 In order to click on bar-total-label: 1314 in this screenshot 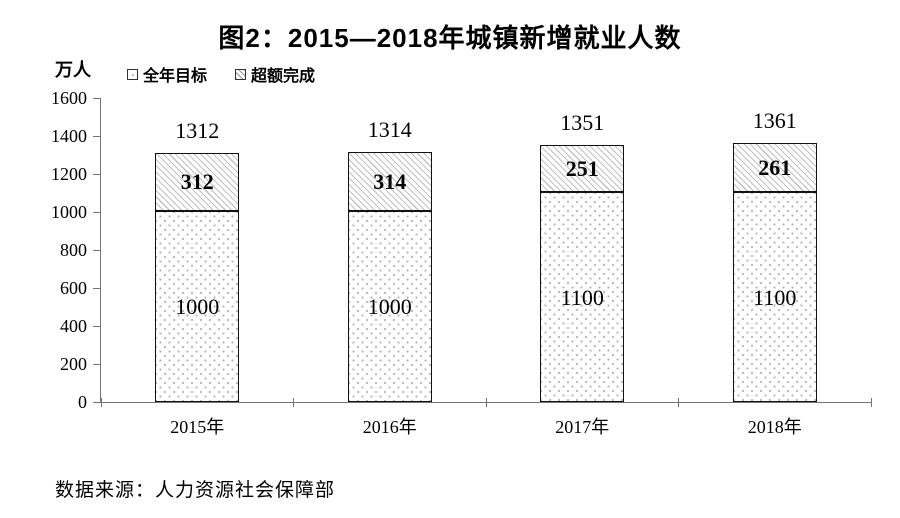, I will do `click(389, 130)`.